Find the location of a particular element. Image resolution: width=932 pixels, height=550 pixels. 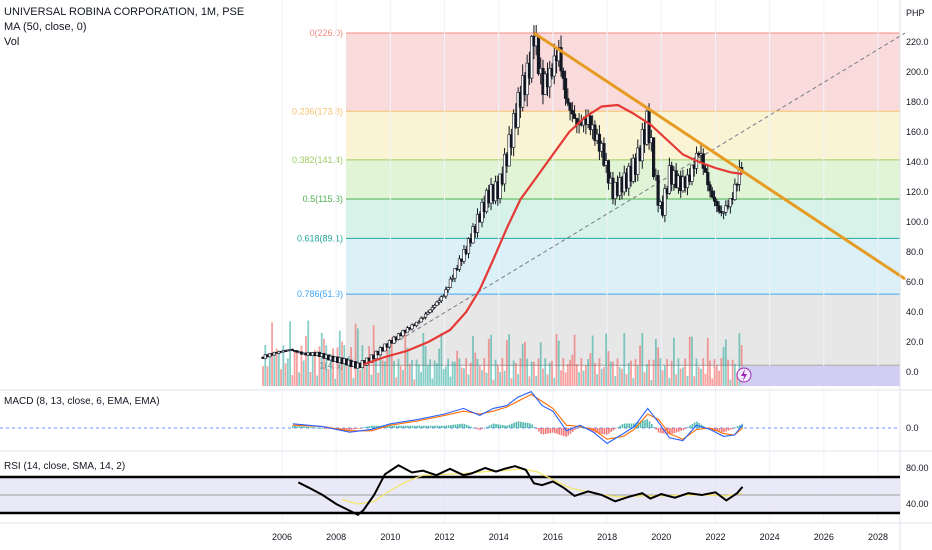

price-tick-label: 20.0 is located at coordinates (915, 342).